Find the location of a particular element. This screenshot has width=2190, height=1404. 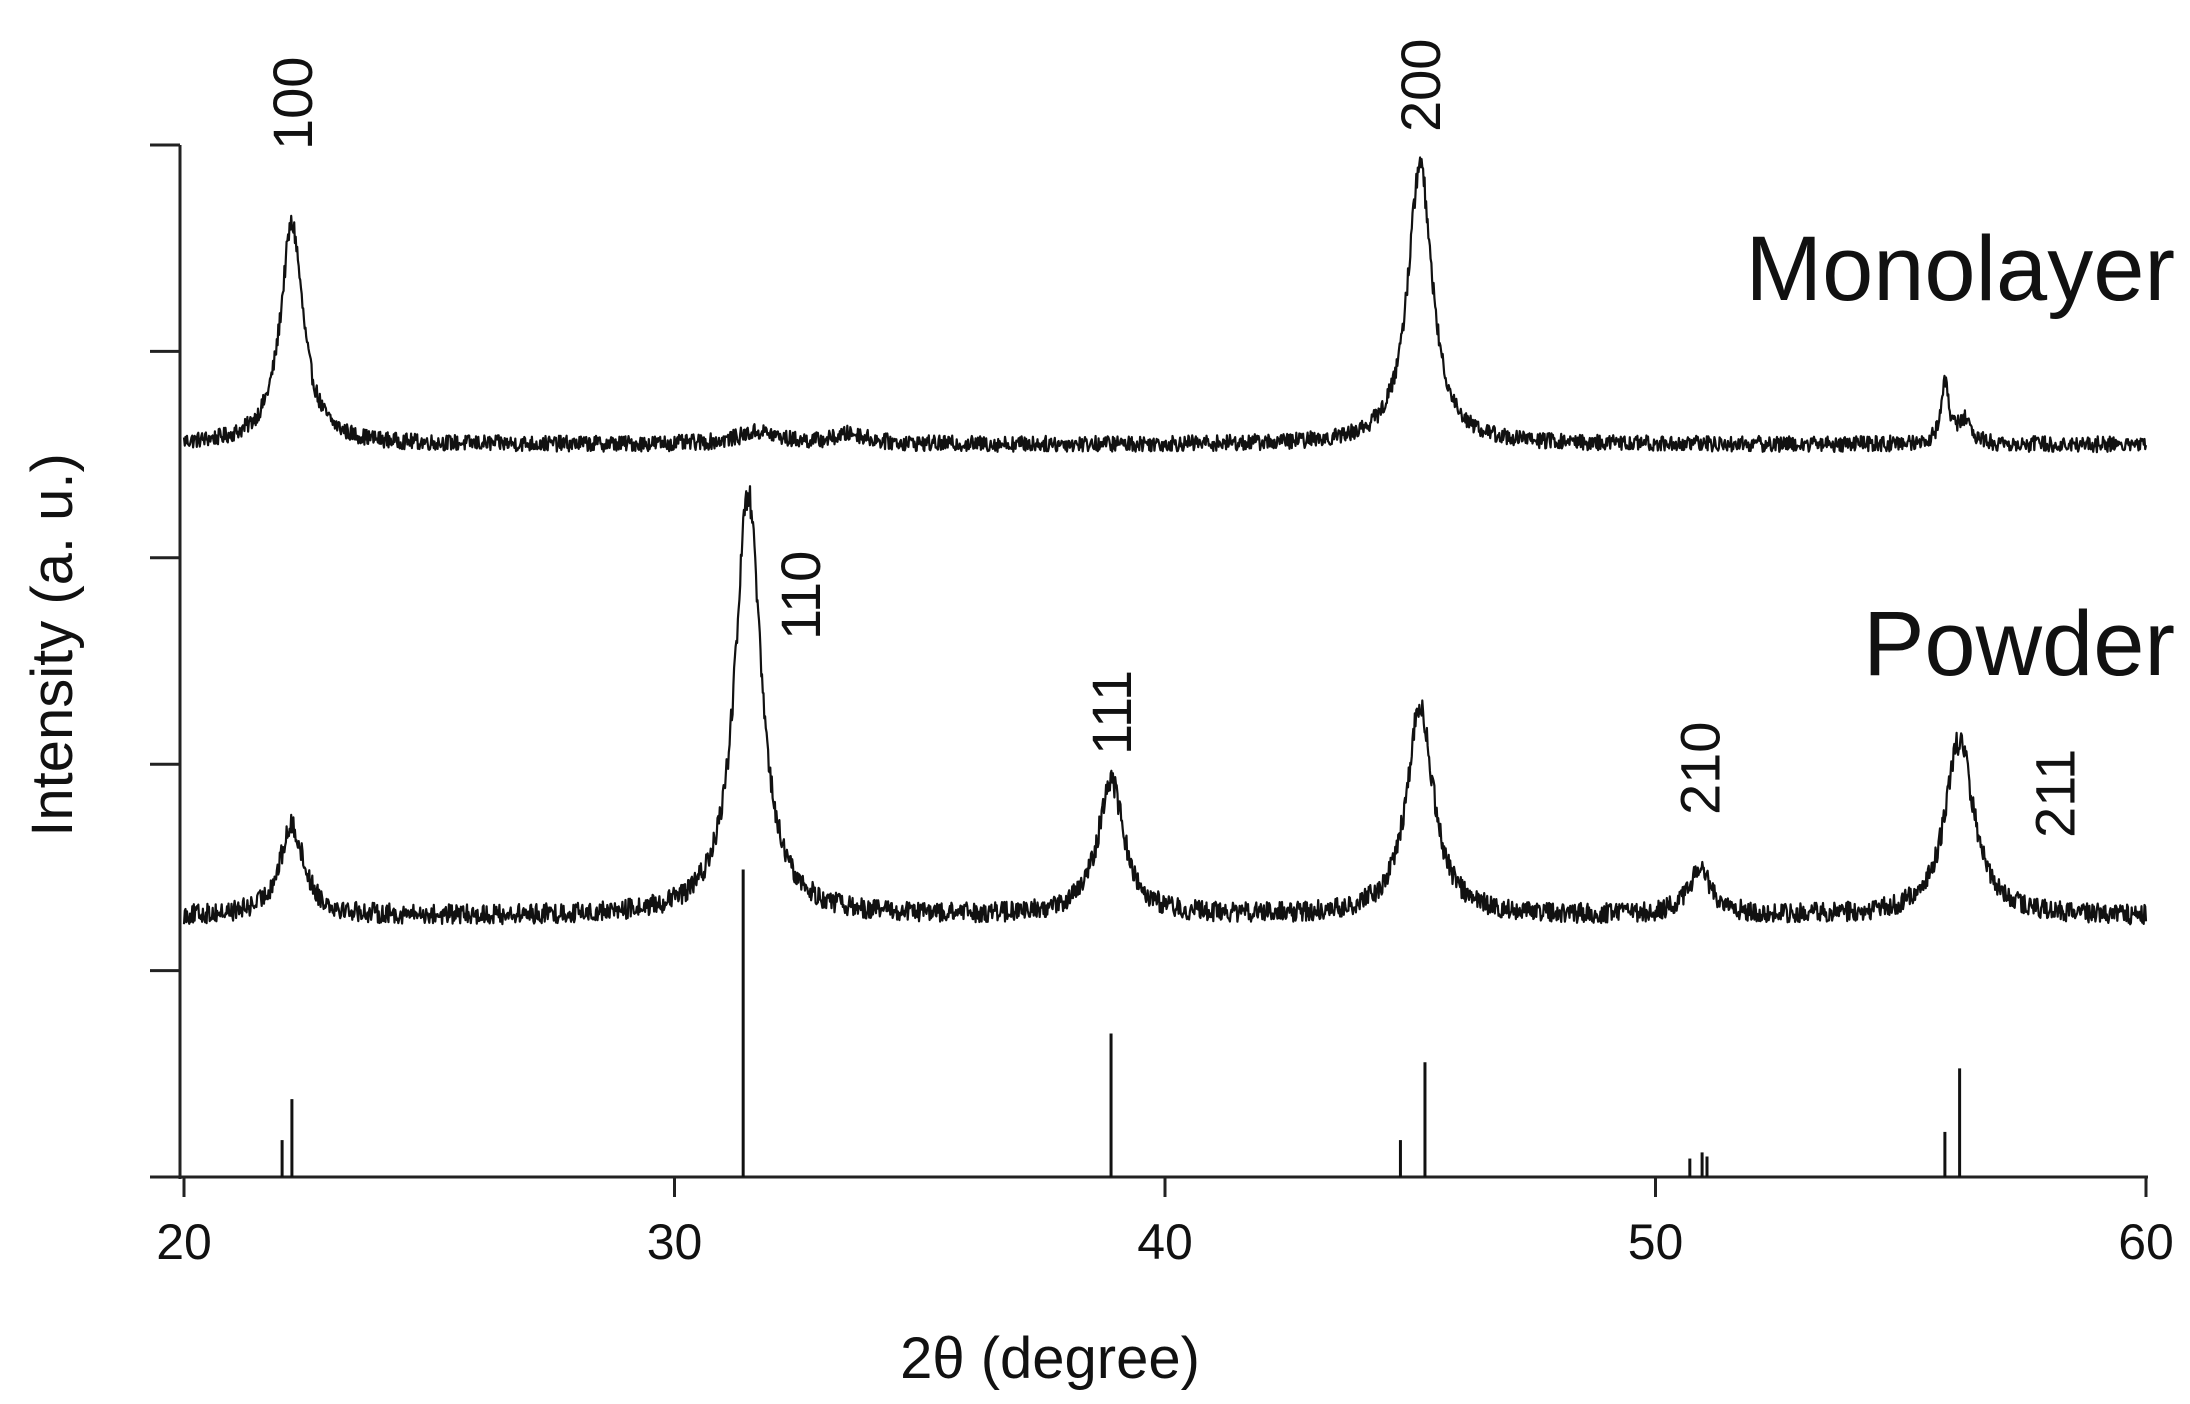

x-axis-label: 2θ (degree) is located at coordinates (1050, 1358).